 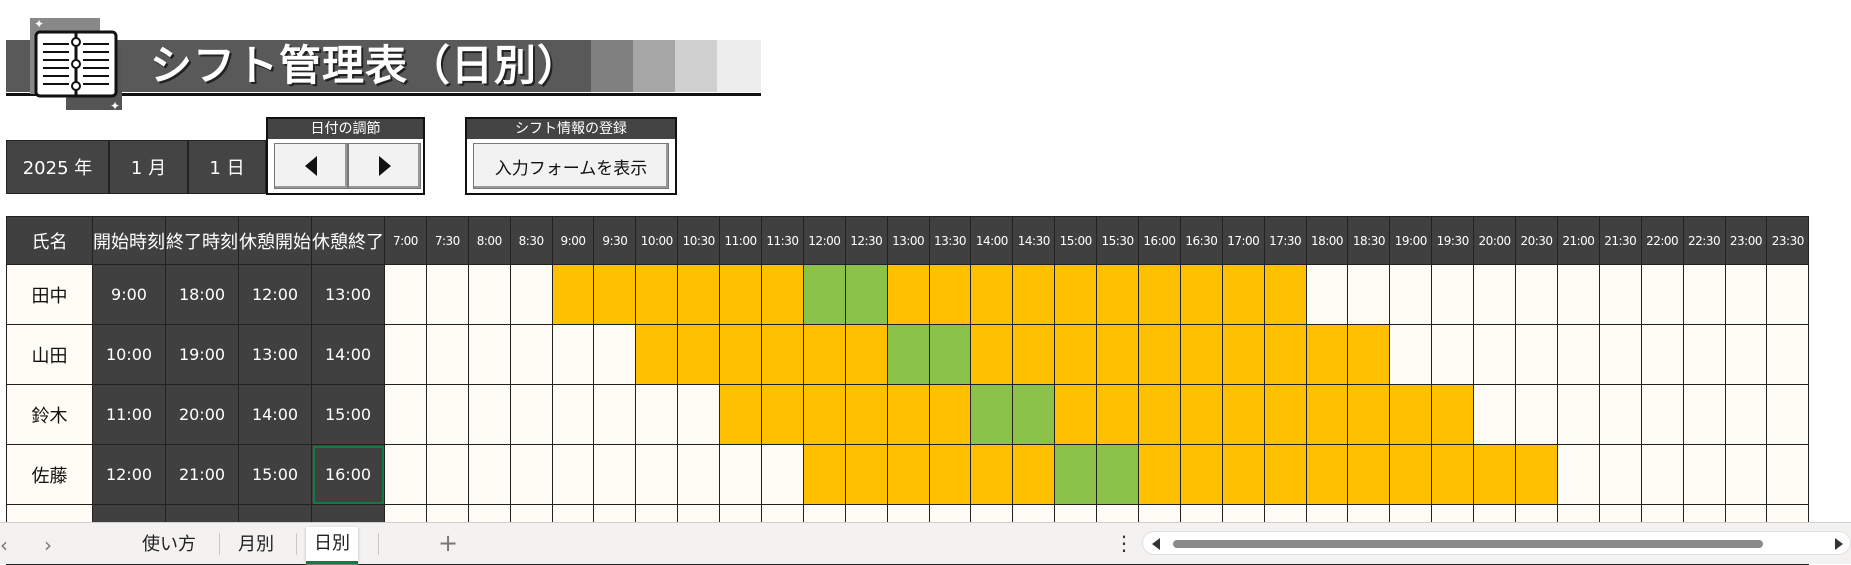 I want to click on chevron-right-icon: ›, so click(x=48, y=545).